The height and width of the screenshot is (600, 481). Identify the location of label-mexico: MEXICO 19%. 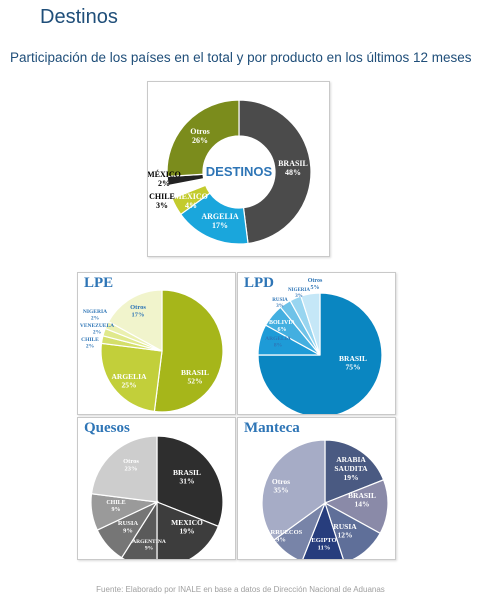
(187, 527).